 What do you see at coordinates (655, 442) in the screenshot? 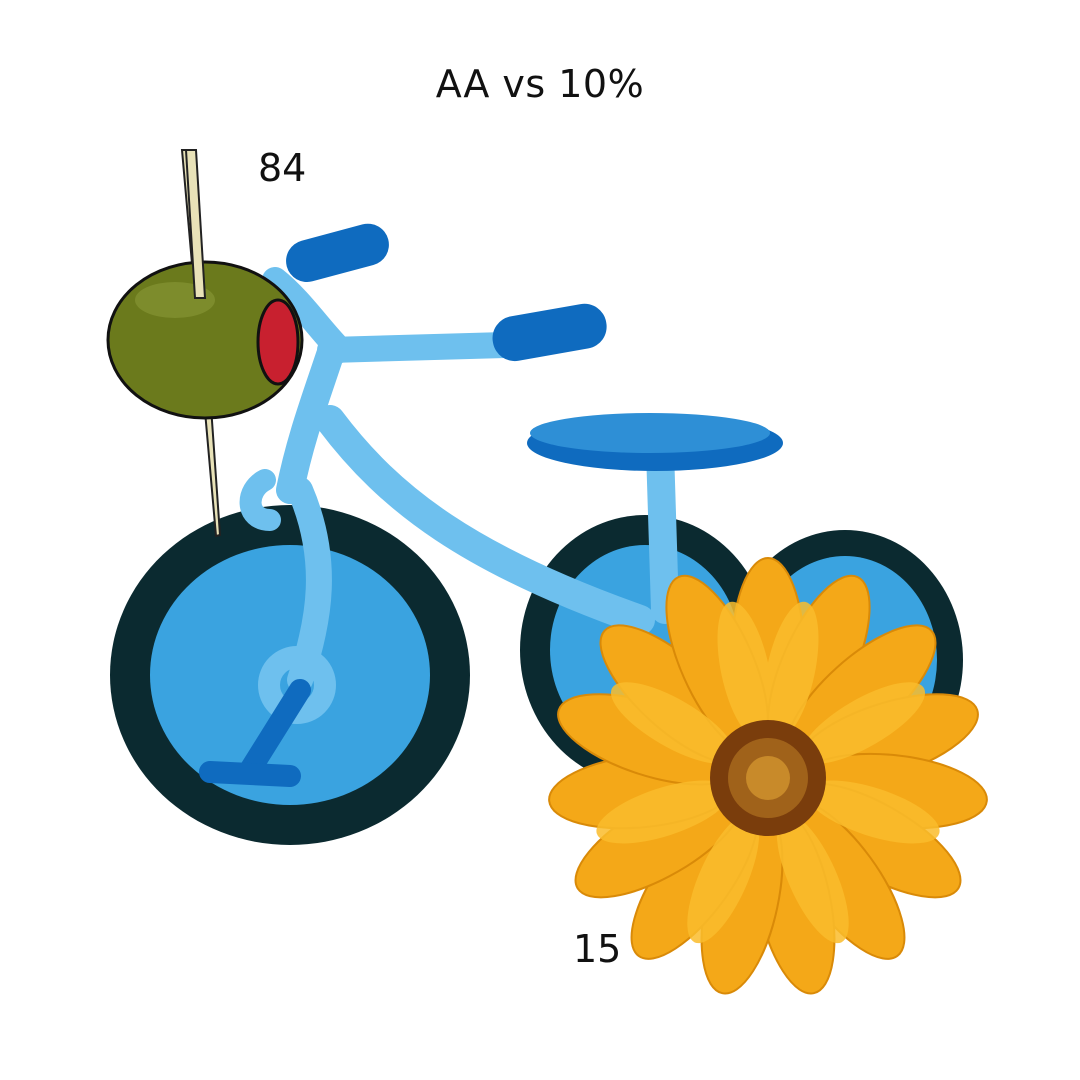
I see `bicycle-seat` at bounding box center [655, 442].